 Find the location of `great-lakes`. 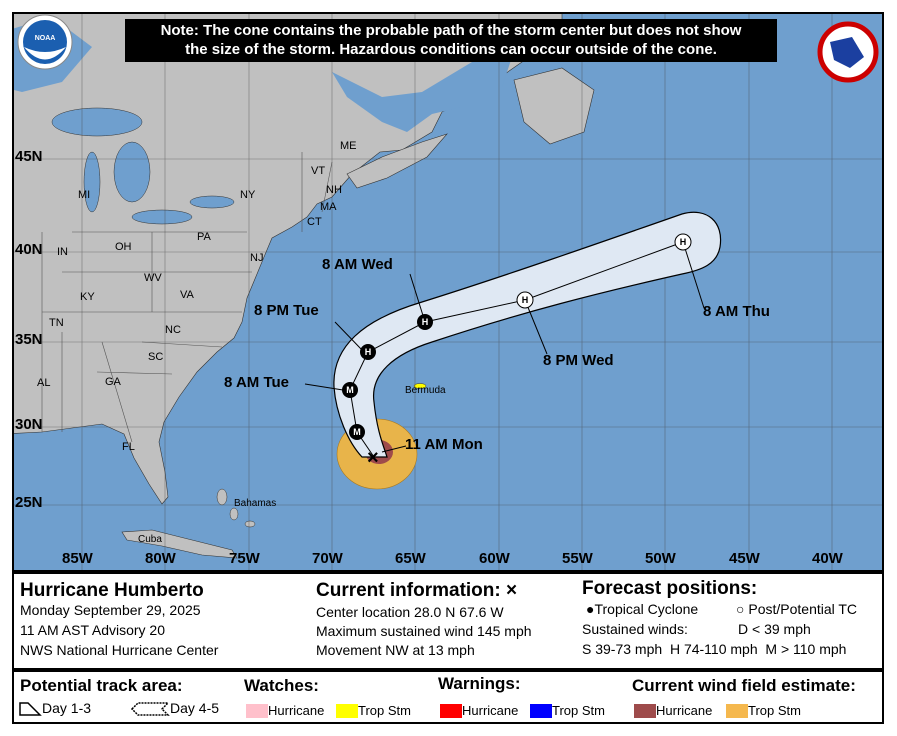

great-lakes is located at coordinates (143, 166).